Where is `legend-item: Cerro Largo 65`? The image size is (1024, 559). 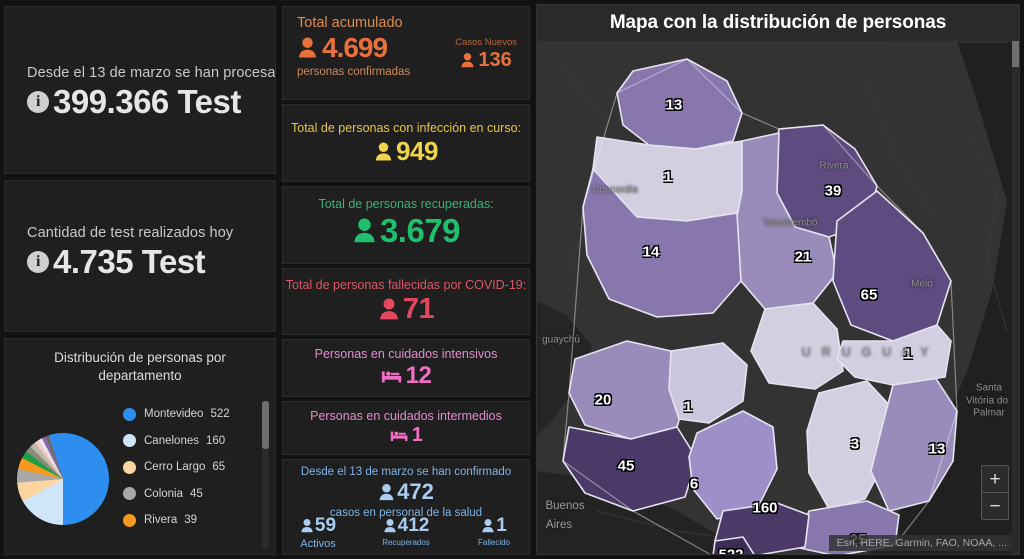
legend-item: Cerro Largo 65 is located at coordinates (190, 467).